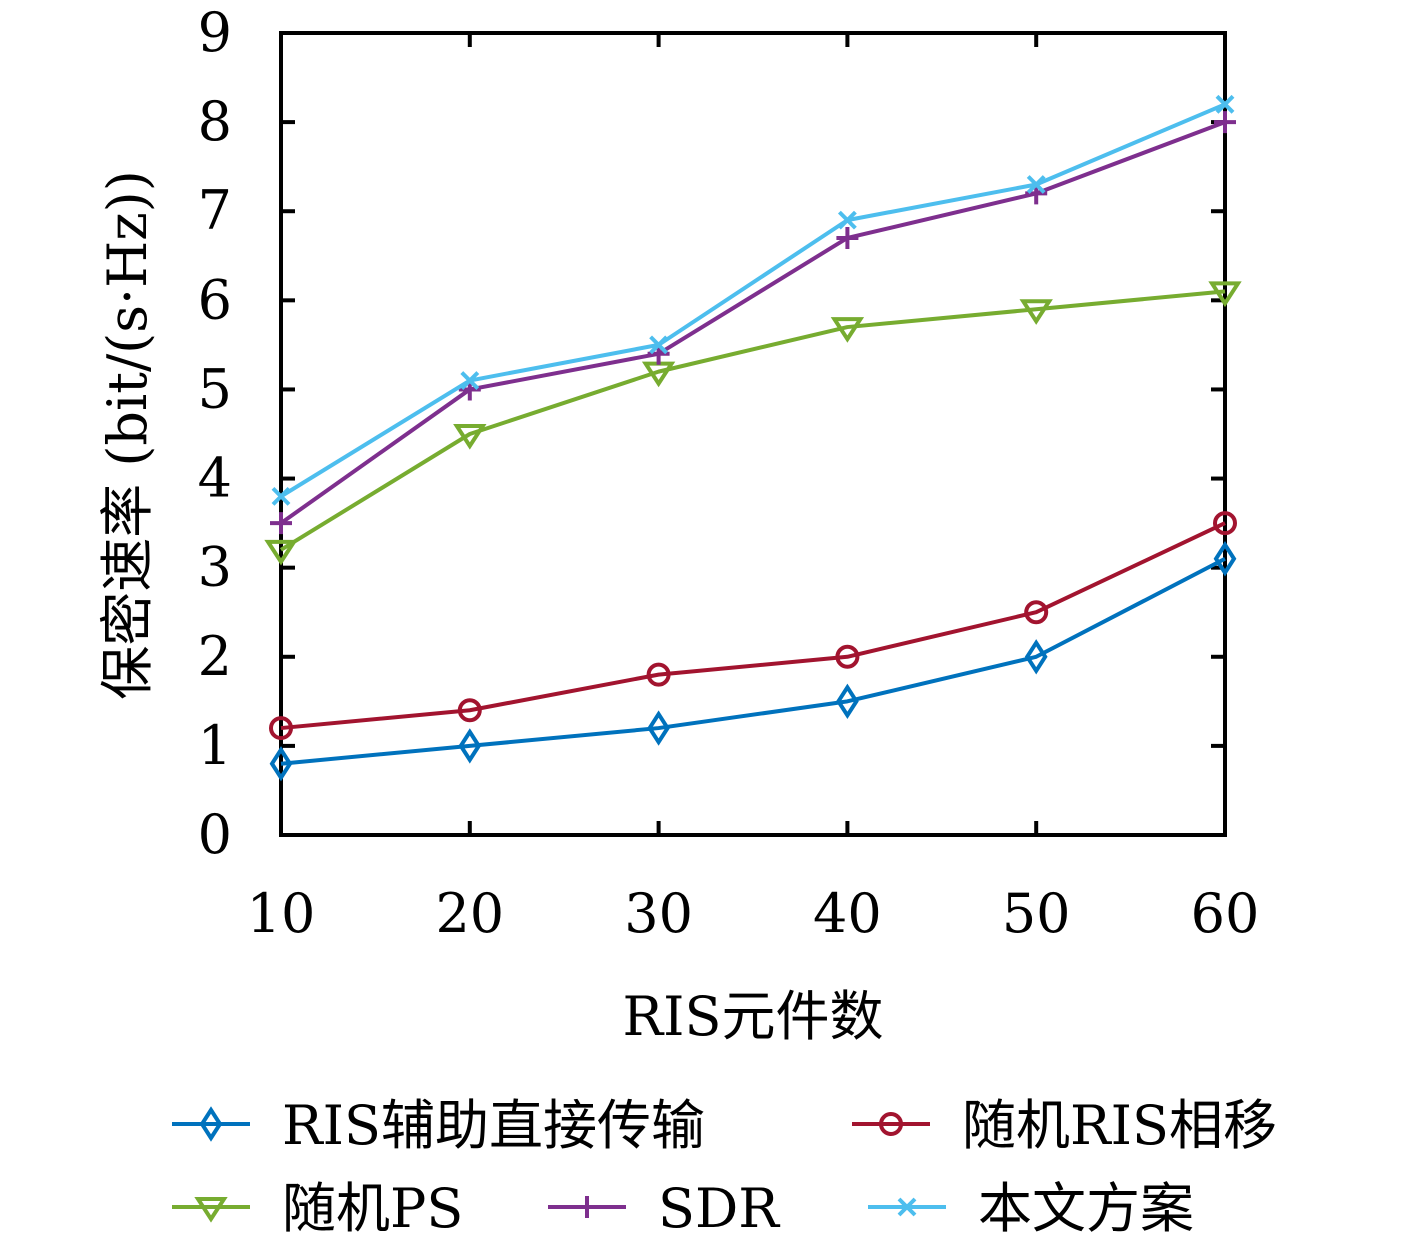 This screenshot has width=1417, height=1250. I want to click on x-tick-label: 10, so click(281, 913).